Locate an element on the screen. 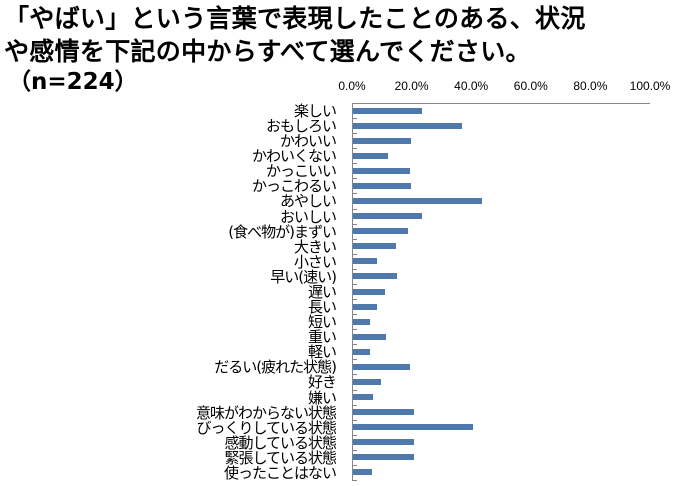 This screenshot has height=486, width=681. category-label: かわいくない is located at coordinates (294, 156).